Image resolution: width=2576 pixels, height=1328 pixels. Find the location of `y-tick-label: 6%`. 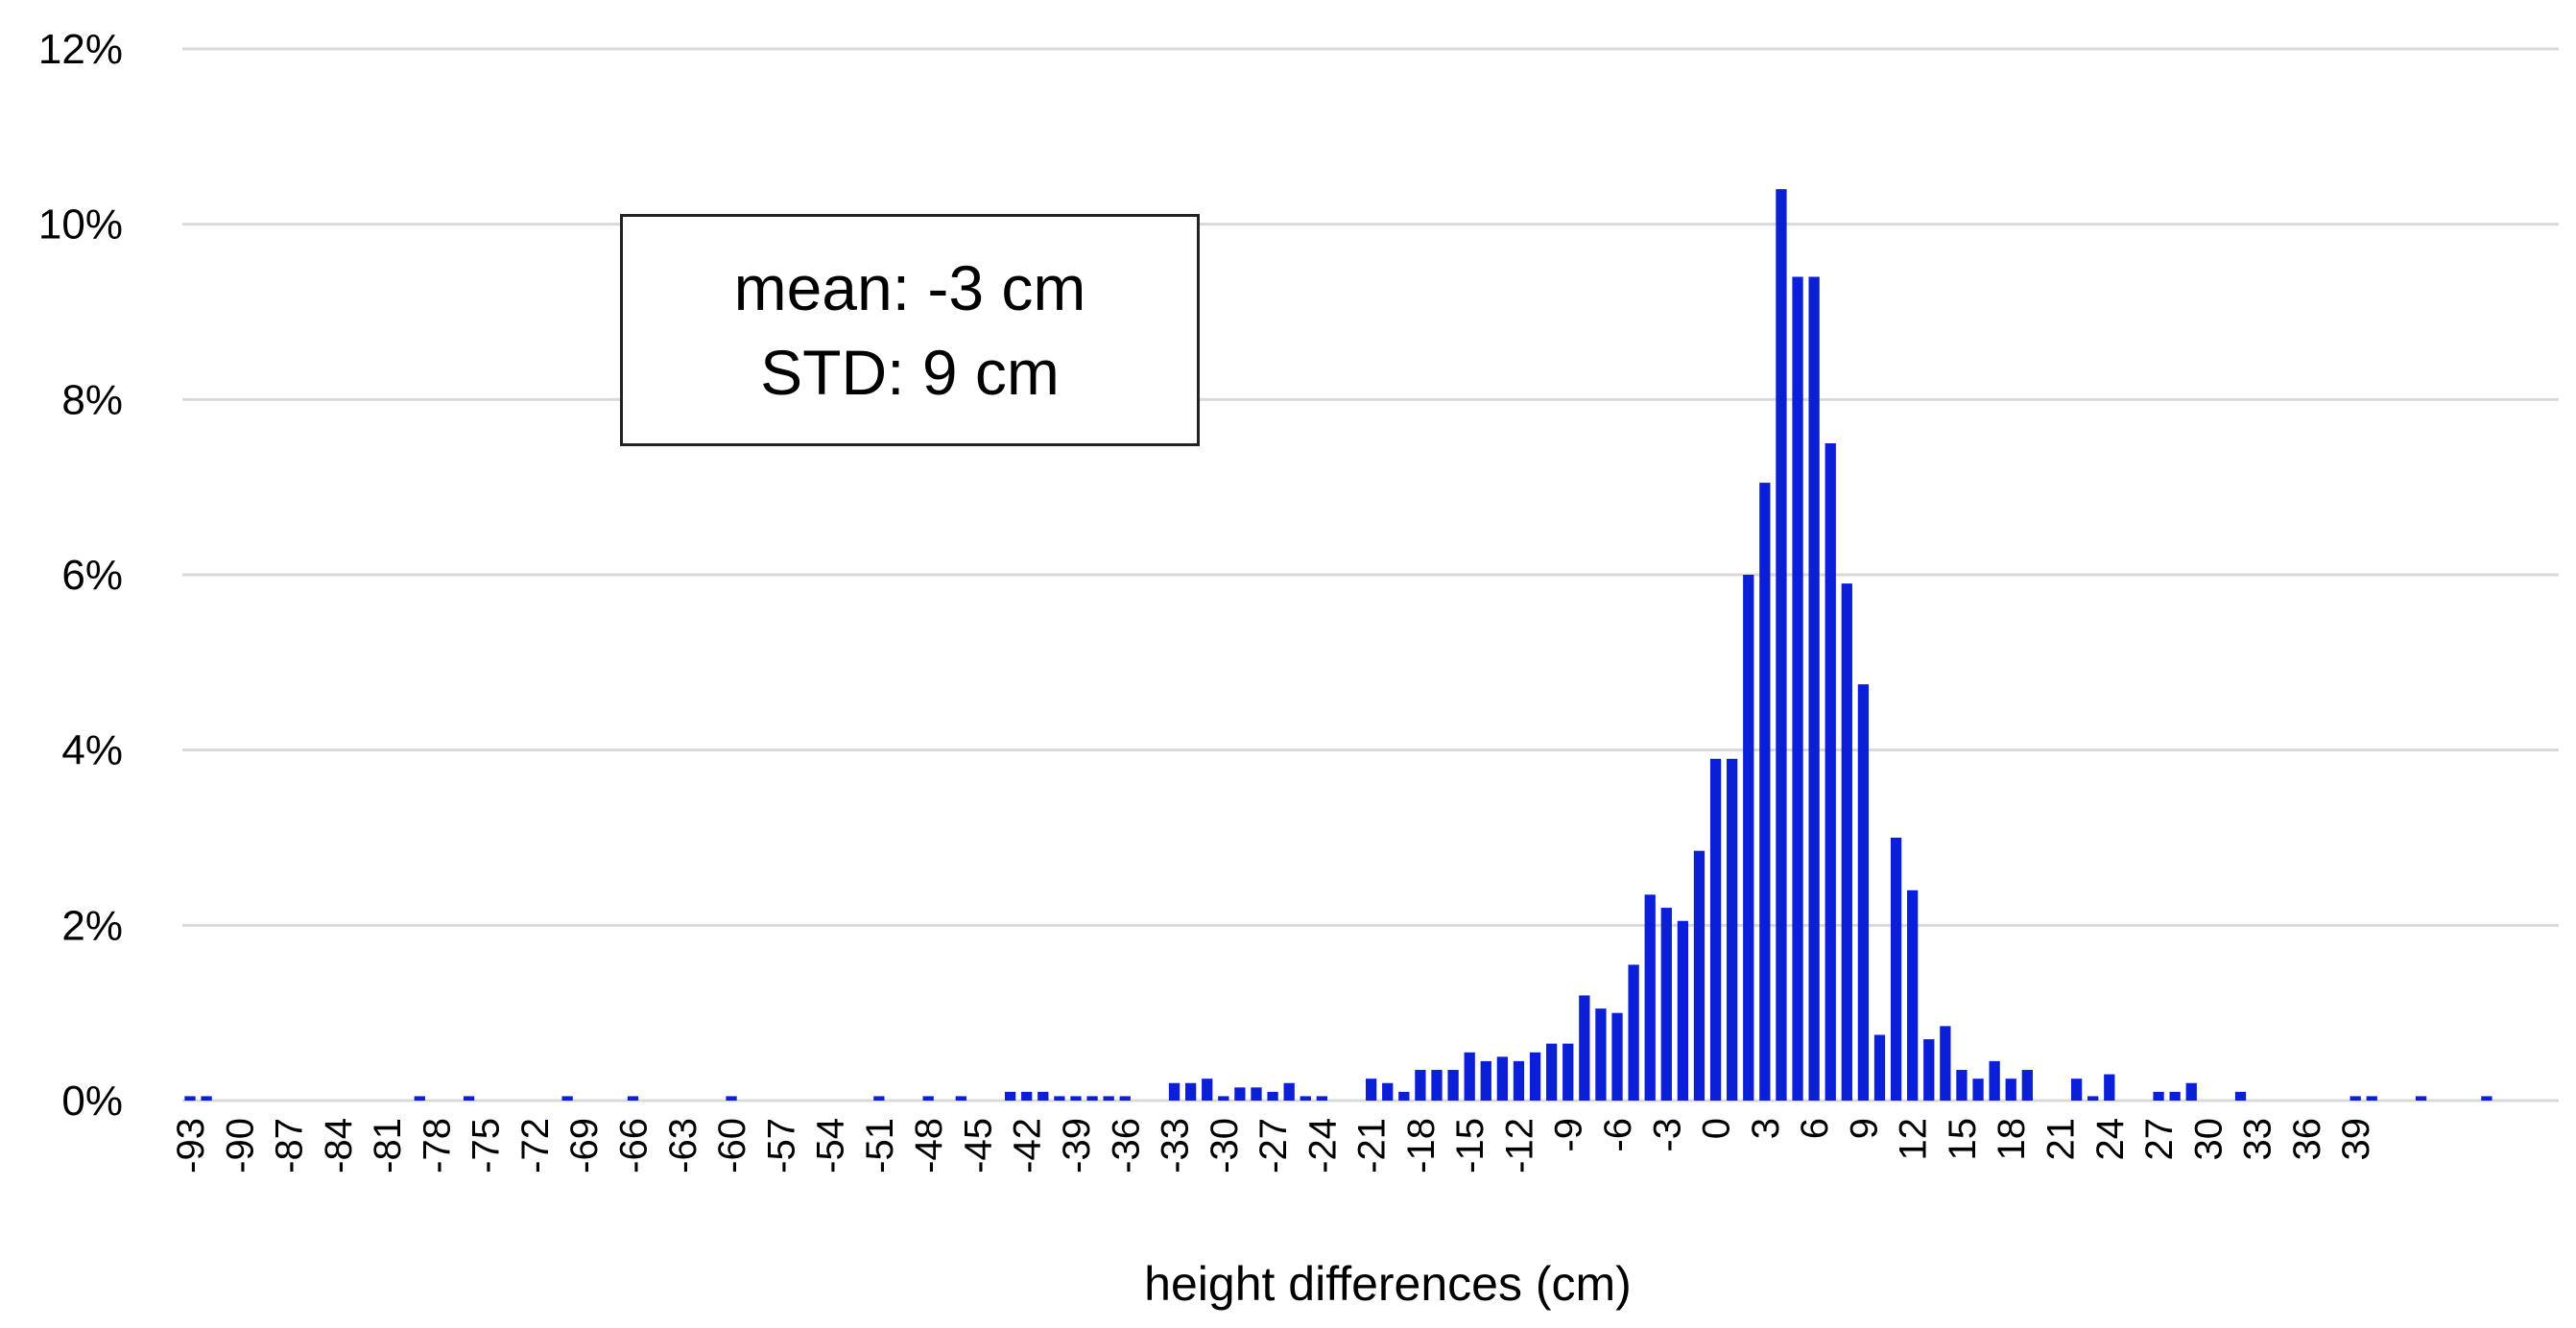

y-tick-label: 6% is located at coordinates (92, 575).